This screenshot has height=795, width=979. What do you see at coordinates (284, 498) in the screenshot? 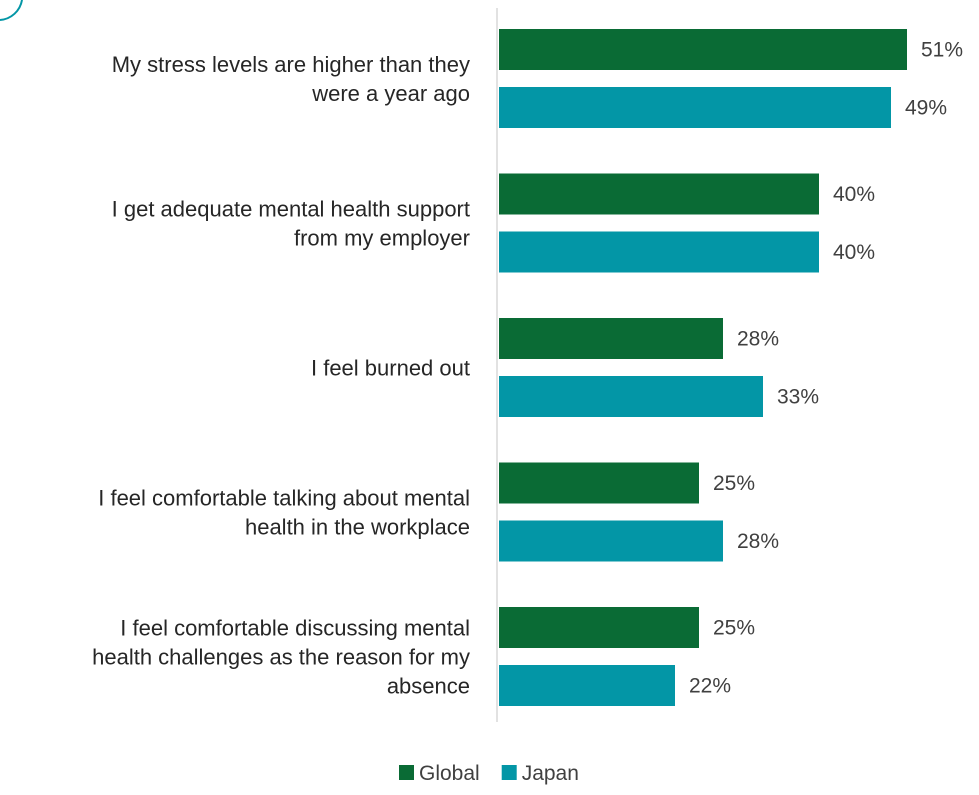
I see `category-label: I feel comfortable talking about mental` at bounding box center [284, 498].